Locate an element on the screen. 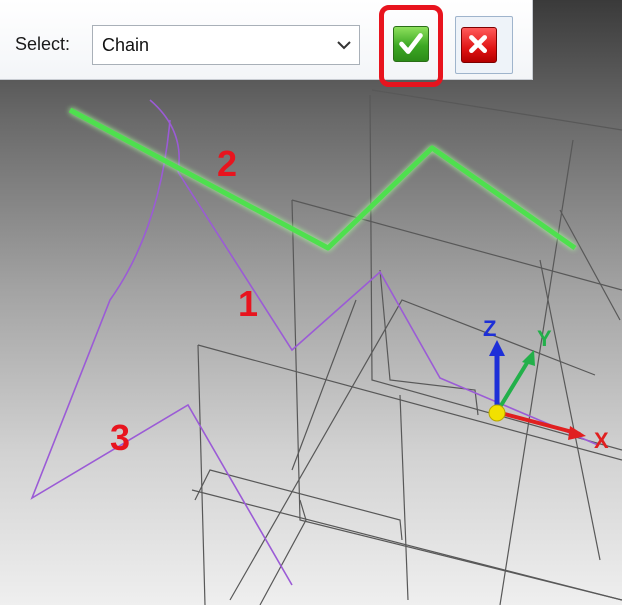 Image resolution: width=622 pixels, height=605 pixels. x-axis-arrow is located at coordinates (538, 423).